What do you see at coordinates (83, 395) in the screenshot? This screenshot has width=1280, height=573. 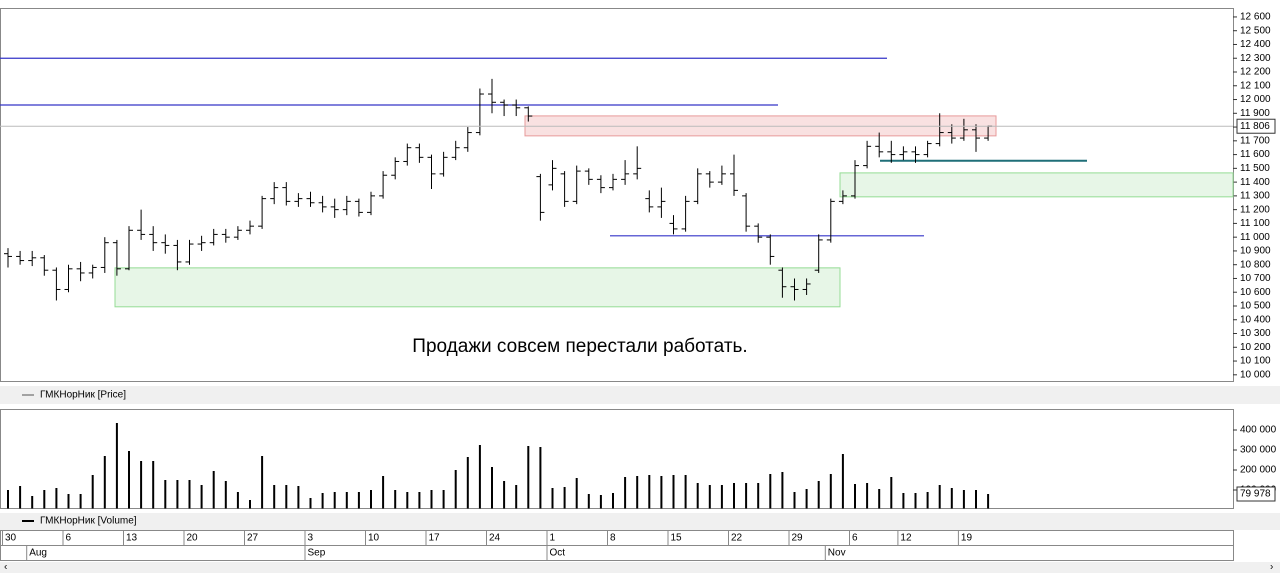 I see `legend-label: ГМКНорНик [Price]` at bounding box center [83, 395].